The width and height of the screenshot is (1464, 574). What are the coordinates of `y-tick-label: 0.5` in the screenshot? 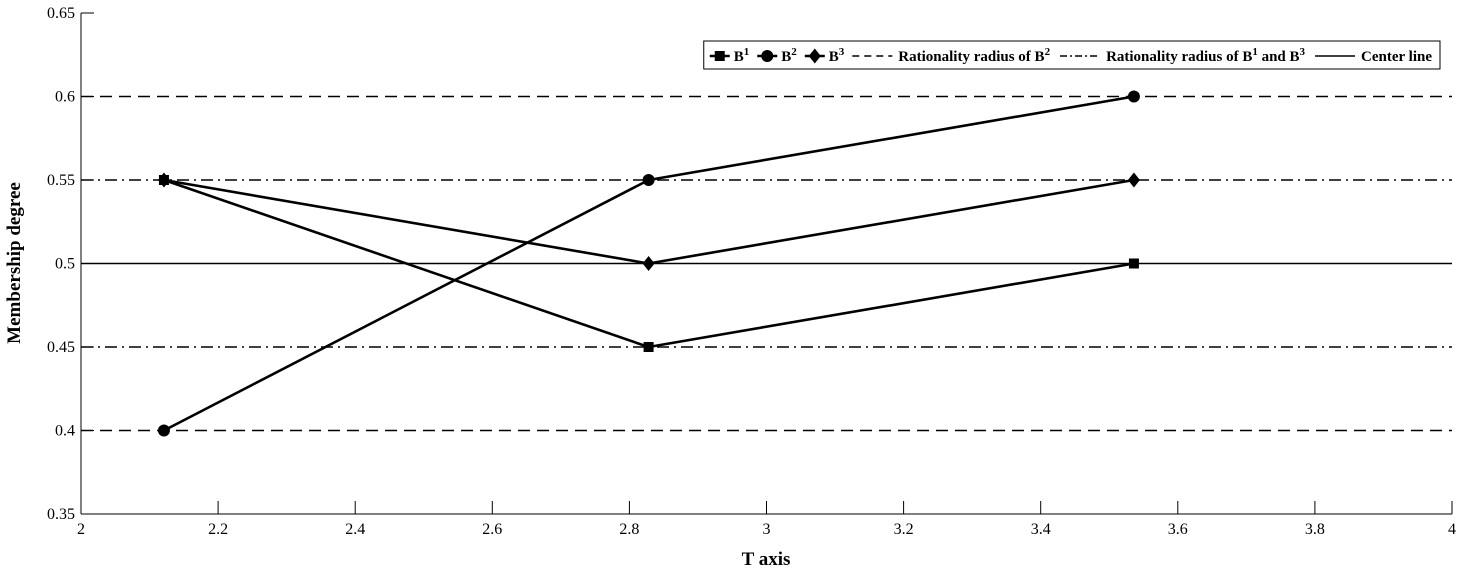 It's located at (65, 264).